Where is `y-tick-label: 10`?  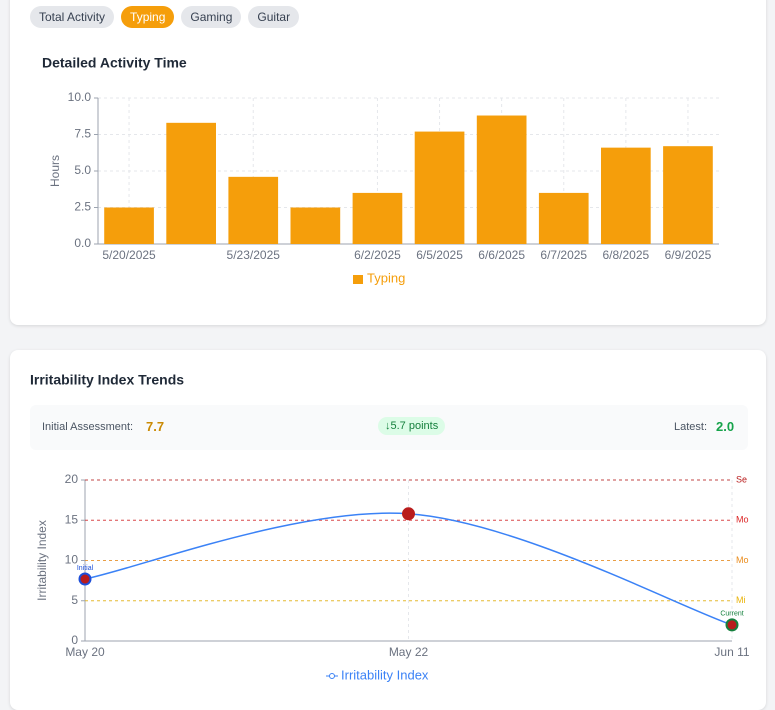 y-tick-label: 10 is located at coordinates (72, 560).